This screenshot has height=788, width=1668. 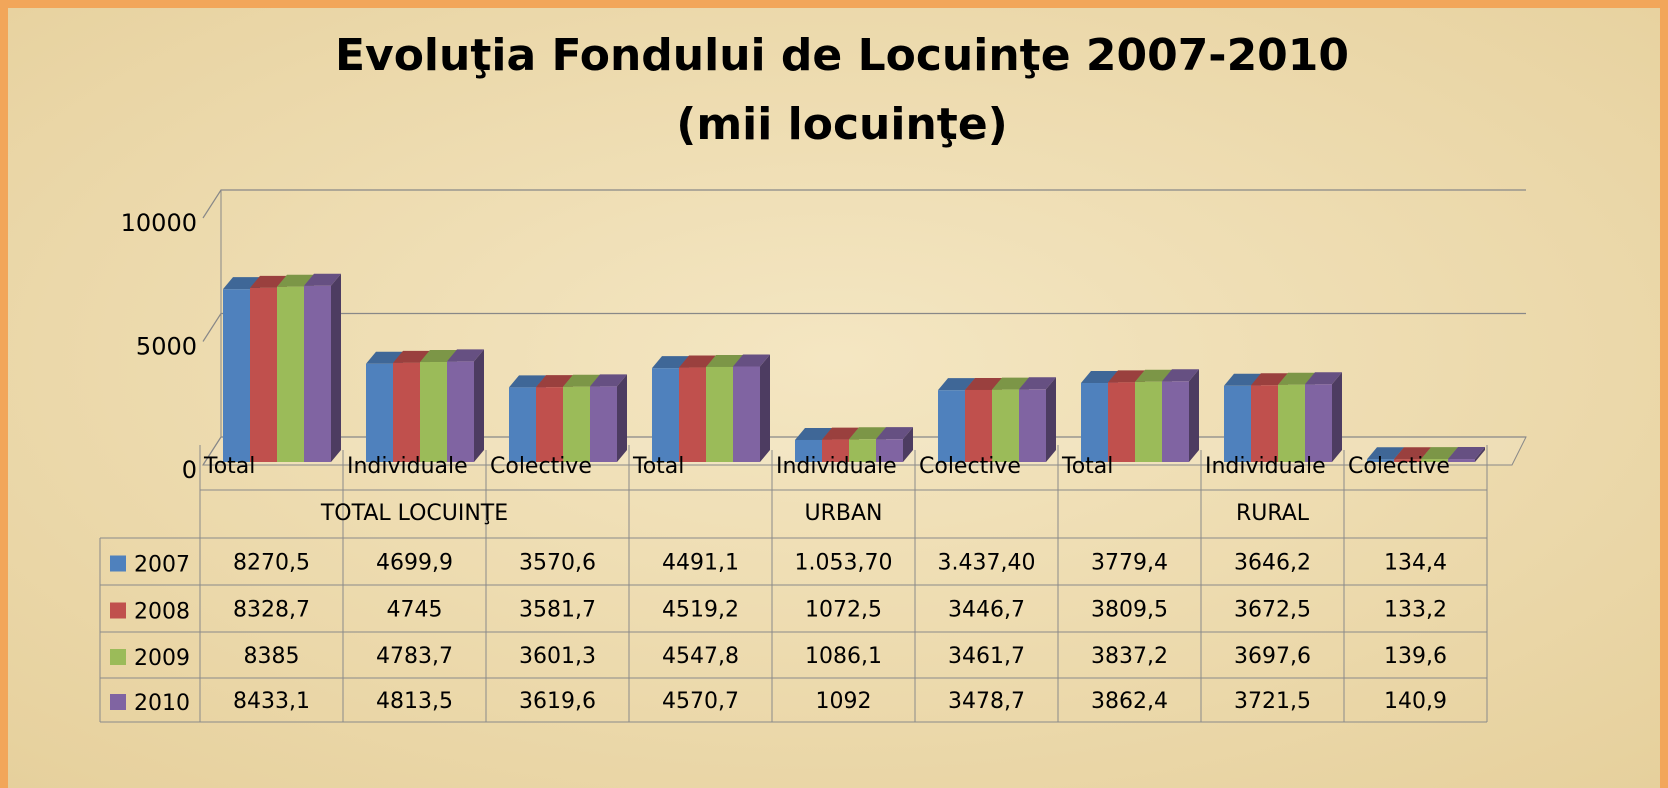 I want to click on table-value: 8433,1, so click(x=271, y=701).